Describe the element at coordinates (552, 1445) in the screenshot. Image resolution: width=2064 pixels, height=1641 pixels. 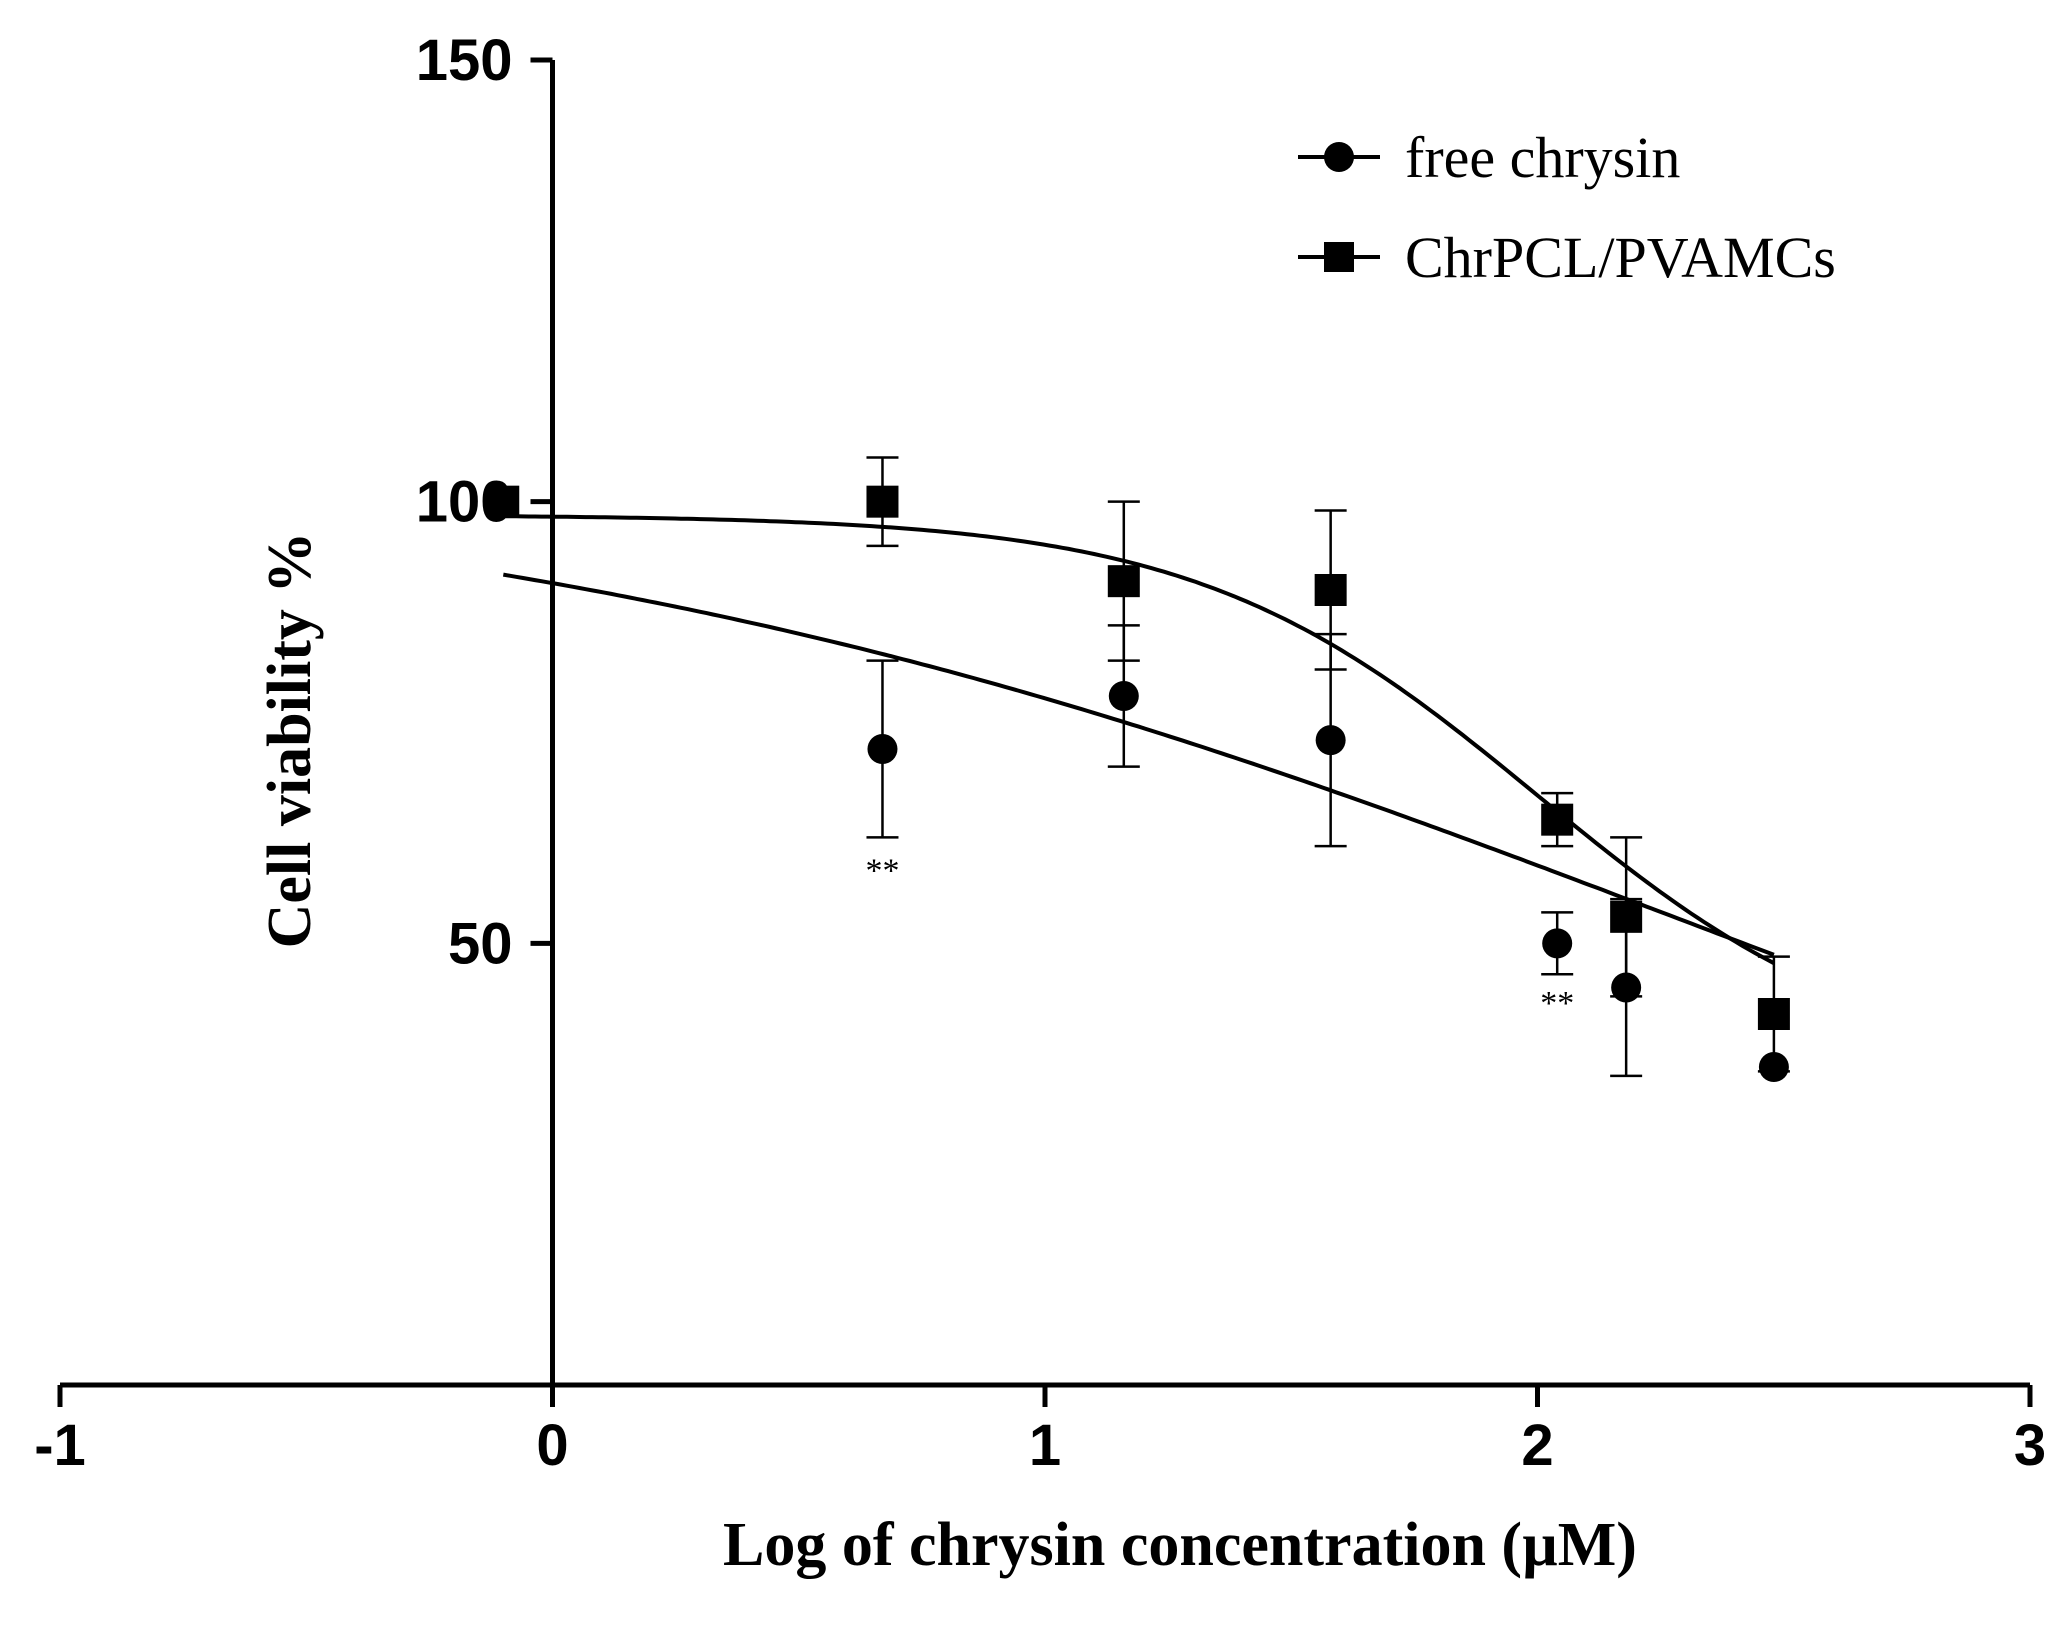
I see `x-tick-label: 0` at that location.